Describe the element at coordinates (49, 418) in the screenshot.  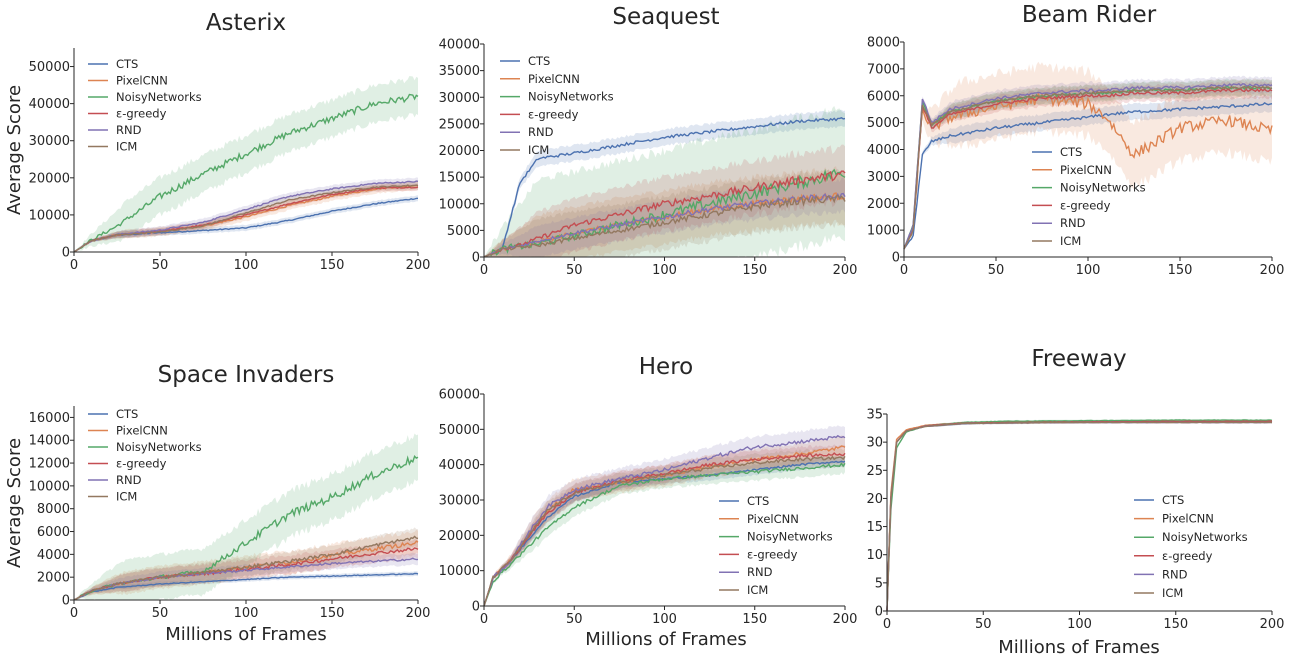
I see `y-tick-label: 16000` at that location.